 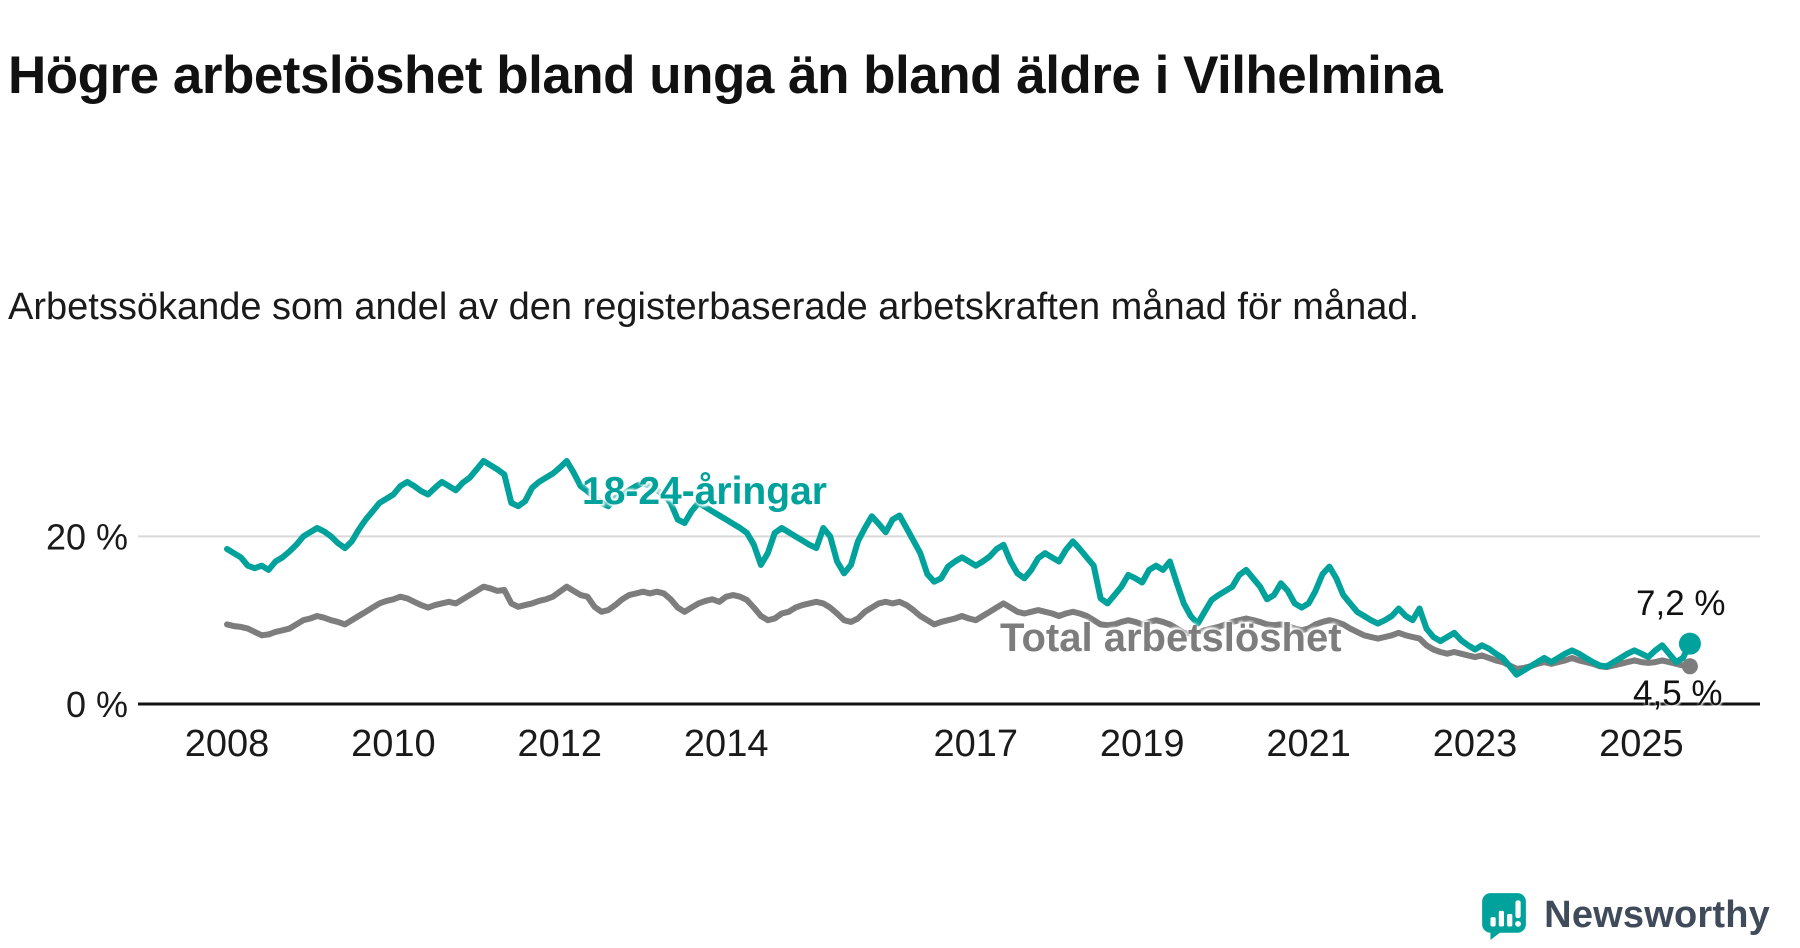 I want to click on line-total-arbetslöshet, so click(x=958, y=627).